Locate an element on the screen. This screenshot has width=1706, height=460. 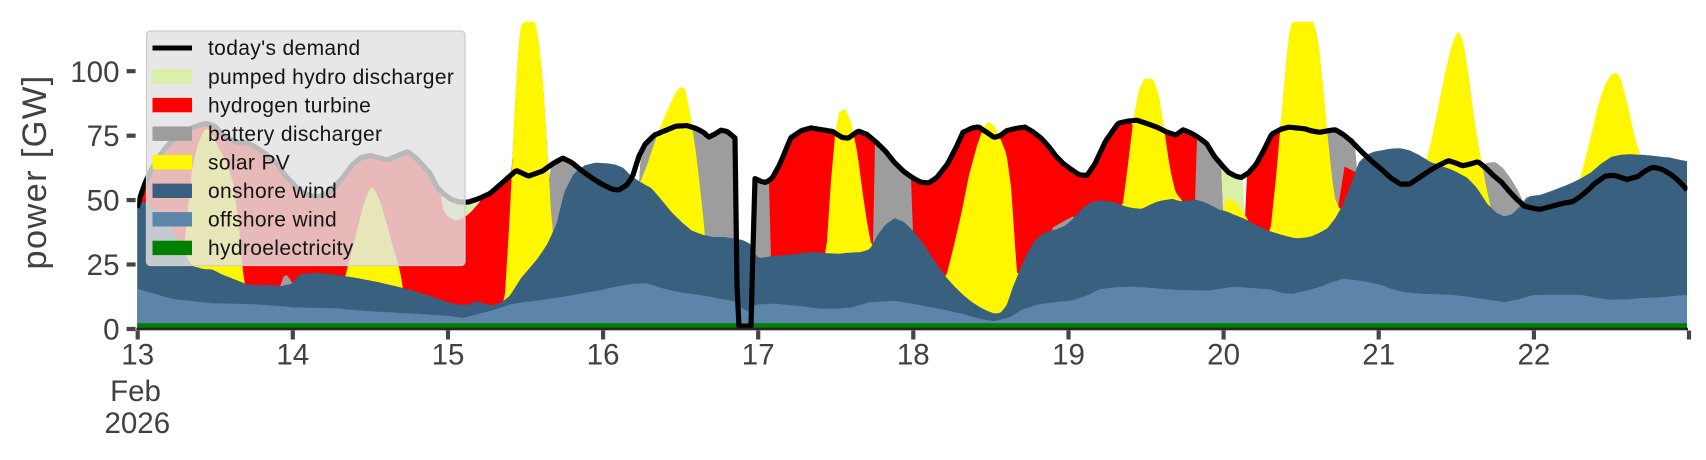
svg-text: hydroelectricity is located at coordinates (281, 248).